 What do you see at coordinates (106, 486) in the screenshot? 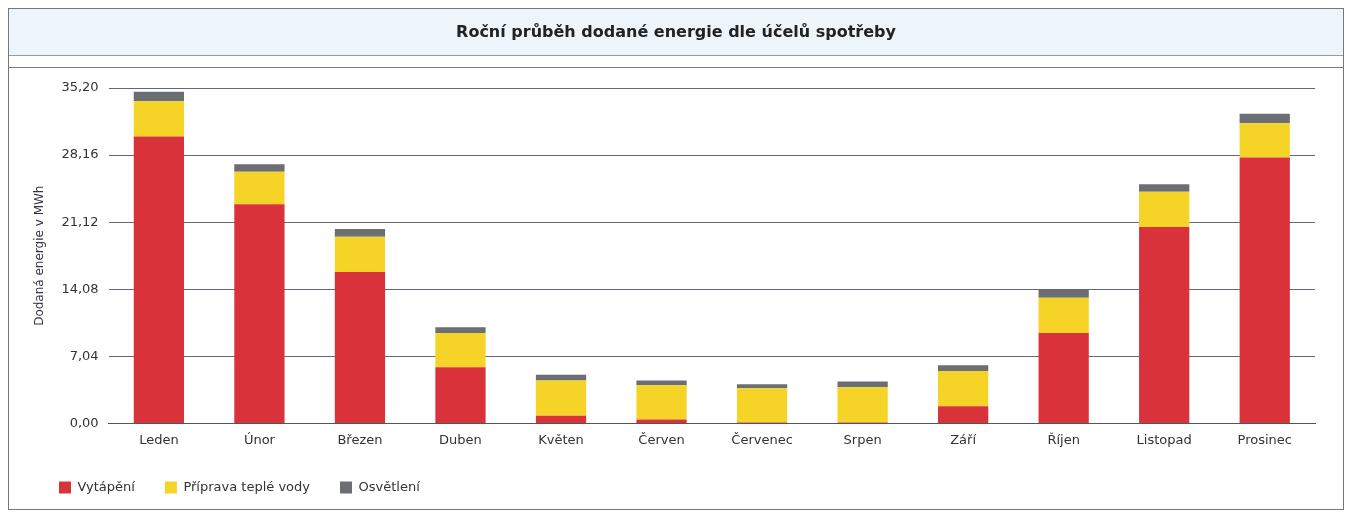
I see `legend-label: Vytápění` at bounding box center [106, 486].